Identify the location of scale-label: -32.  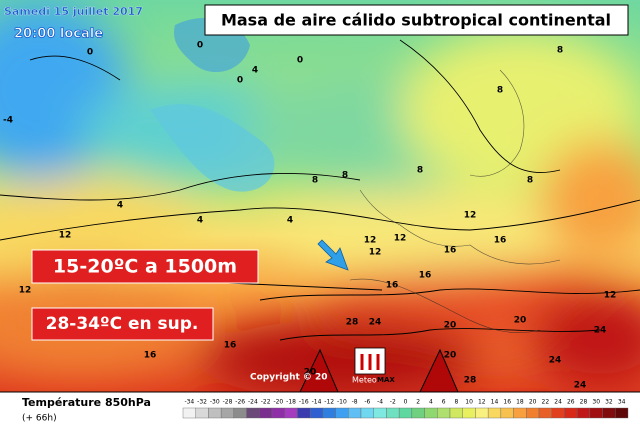
(202, 402).